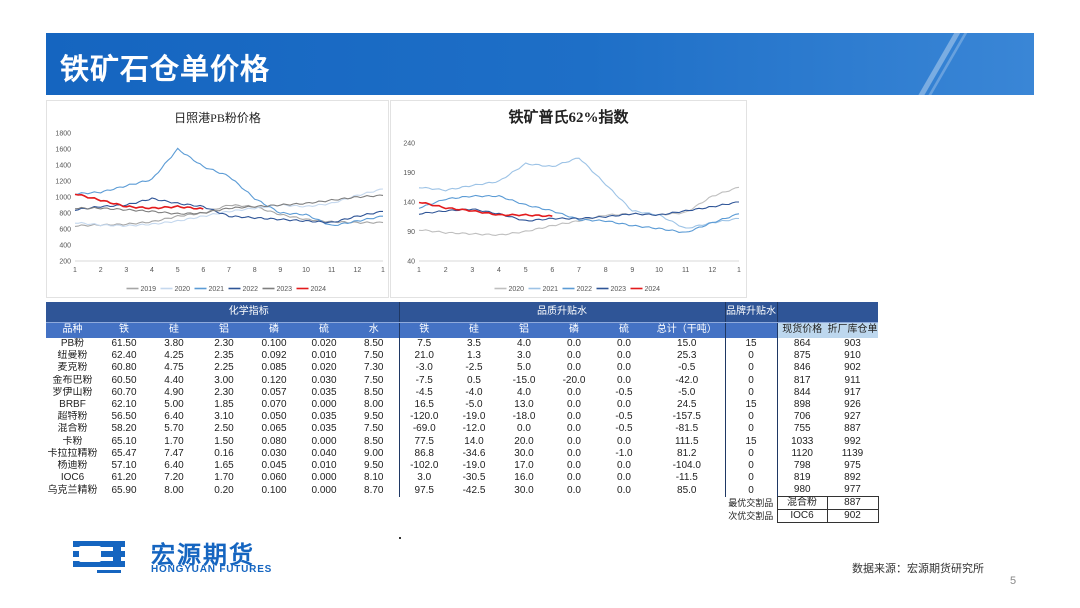 This screenshot has height=608, width=1080. What do you see at coordinates (852, 368) in the screenshot?
I see `table-cell: 902` at bounding box center [852, 368].